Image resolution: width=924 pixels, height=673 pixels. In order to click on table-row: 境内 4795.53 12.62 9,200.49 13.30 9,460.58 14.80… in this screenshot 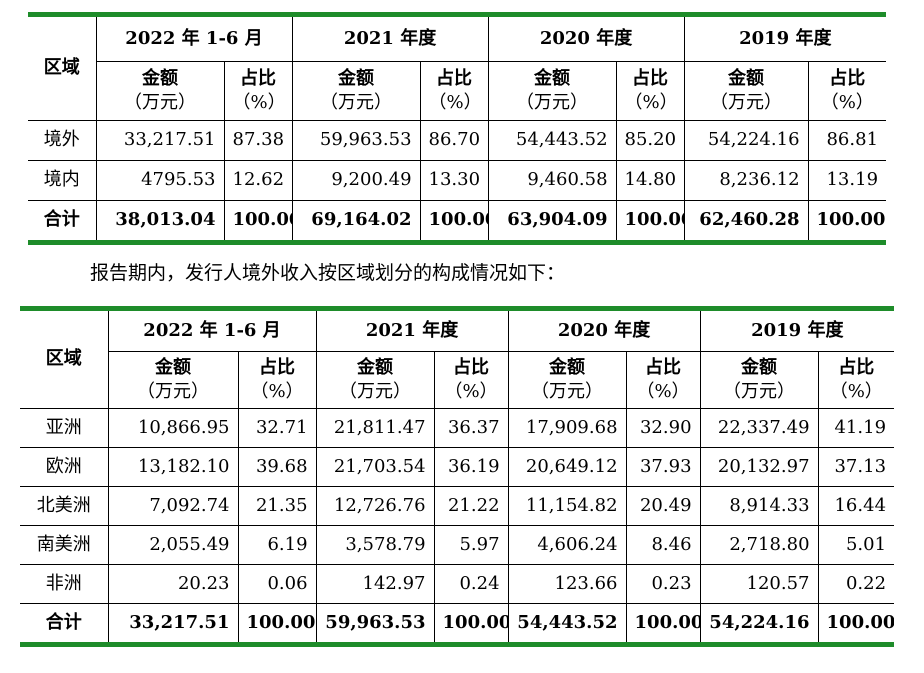, I will do `click(457, 180)`.